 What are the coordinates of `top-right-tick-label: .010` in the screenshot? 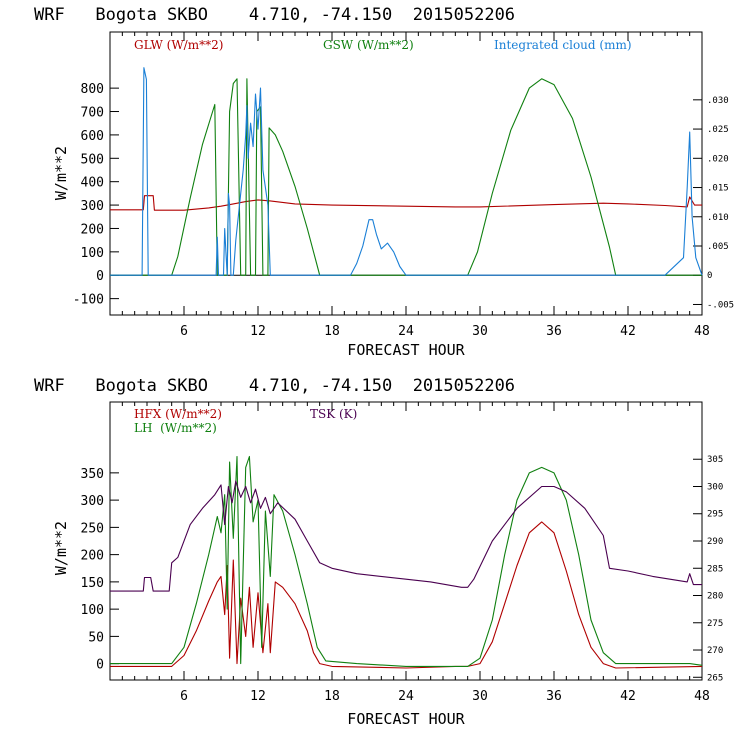 It's located at (718, 218).